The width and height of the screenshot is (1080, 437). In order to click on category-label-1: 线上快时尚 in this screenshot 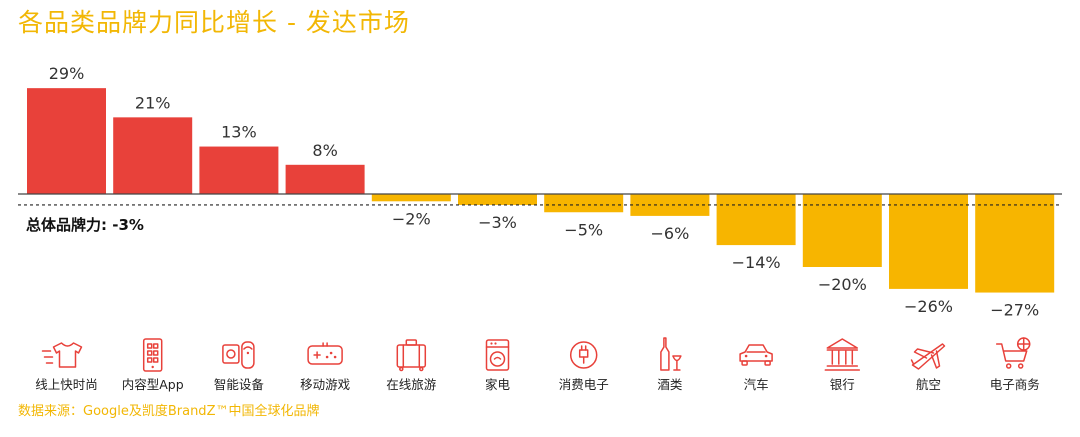, I will do `click(66, 384)`.